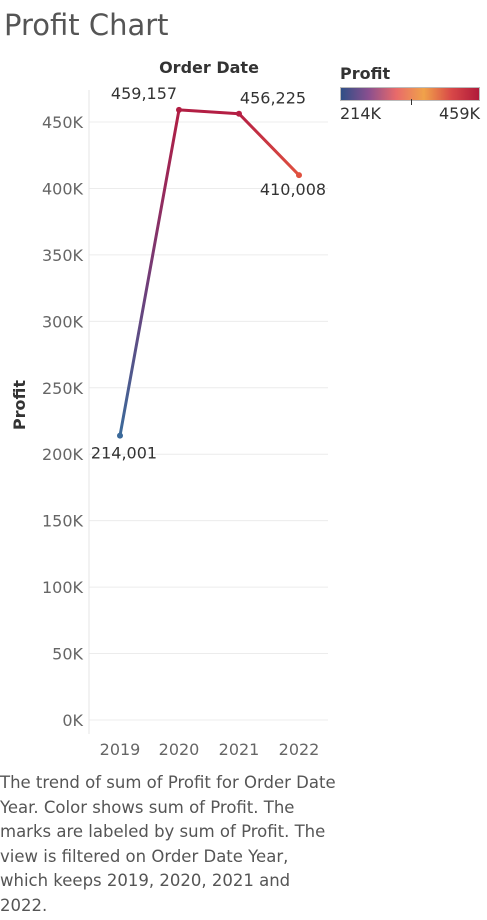 Image resolution: width=487 pixels, height=920 pixels. Describe the element at coordinates (72, 720) in the screenshot. I see `y-tick-label: 0K` at that location.